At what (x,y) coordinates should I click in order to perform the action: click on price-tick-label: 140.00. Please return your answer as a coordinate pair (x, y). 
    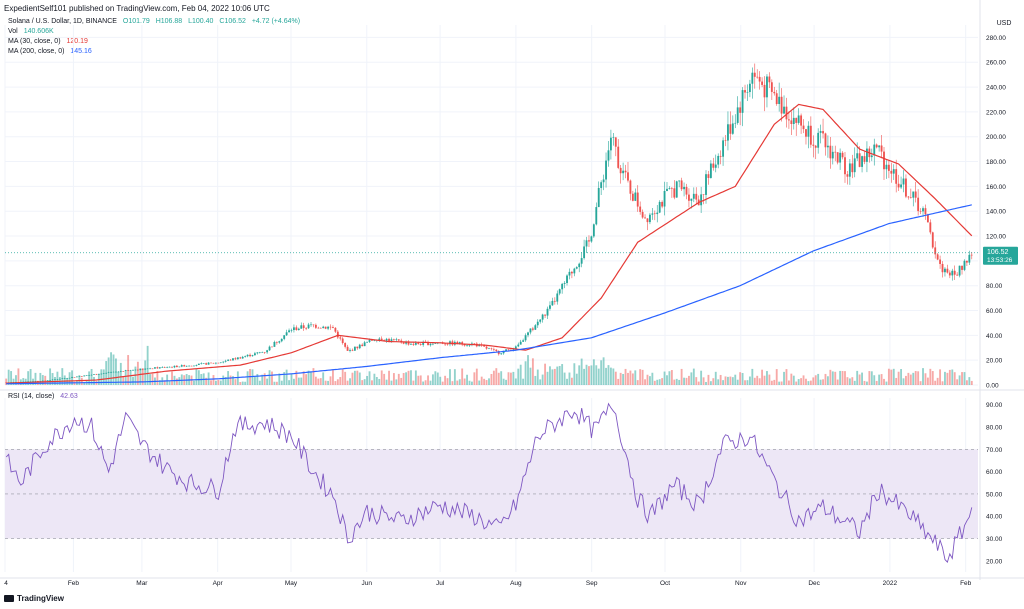
    Looking at the image, I should click on (996, 212).